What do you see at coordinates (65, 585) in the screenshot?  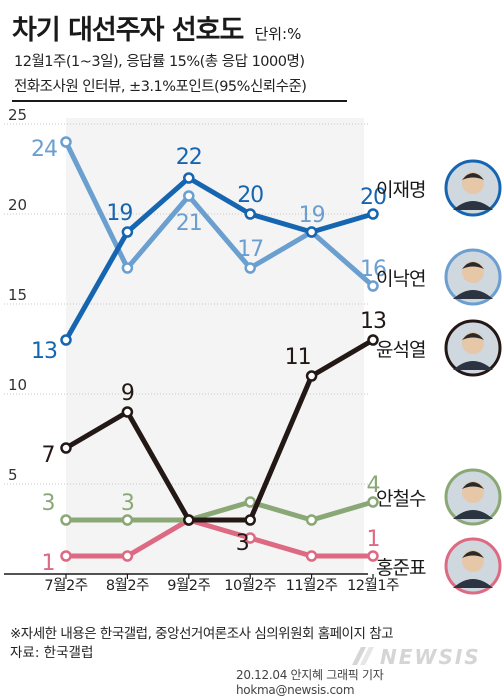 I see `x-tick-label: 7월2주` at bounding box center [65, 585].